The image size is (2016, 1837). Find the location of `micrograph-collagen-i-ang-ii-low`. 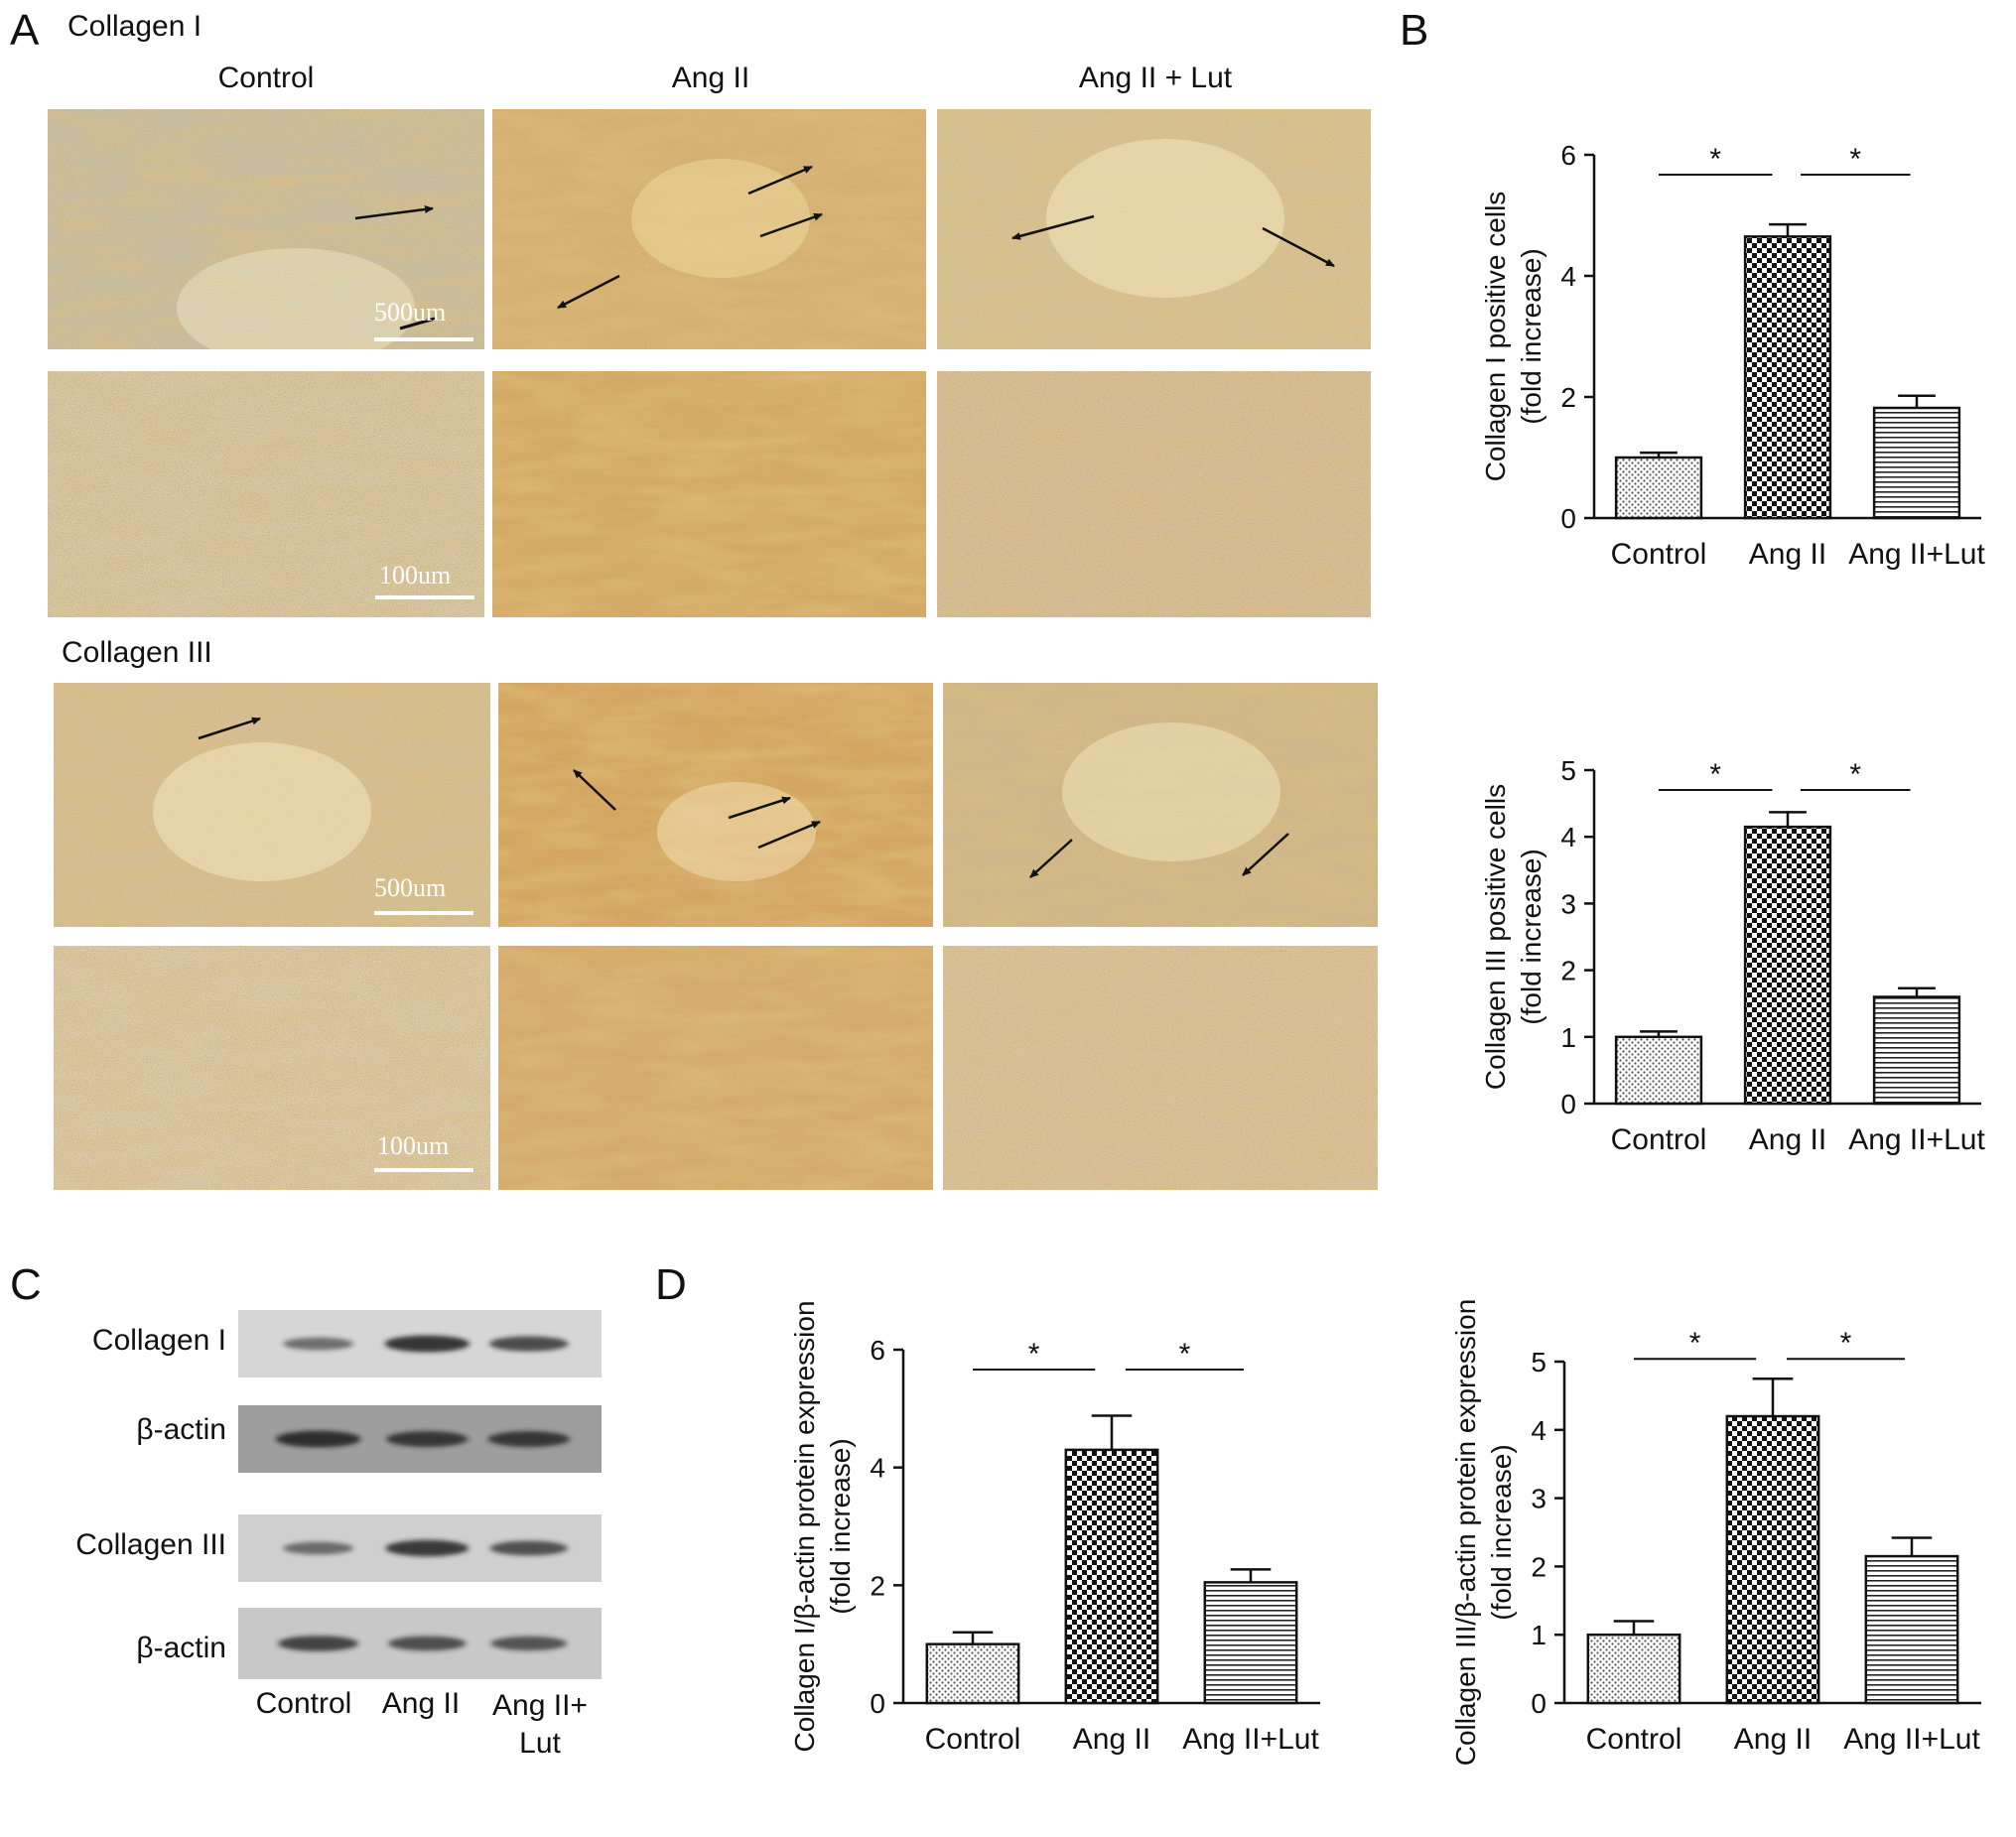

micrograph-collagen-i-ang-ii-low is located at coordinates (709, 229).